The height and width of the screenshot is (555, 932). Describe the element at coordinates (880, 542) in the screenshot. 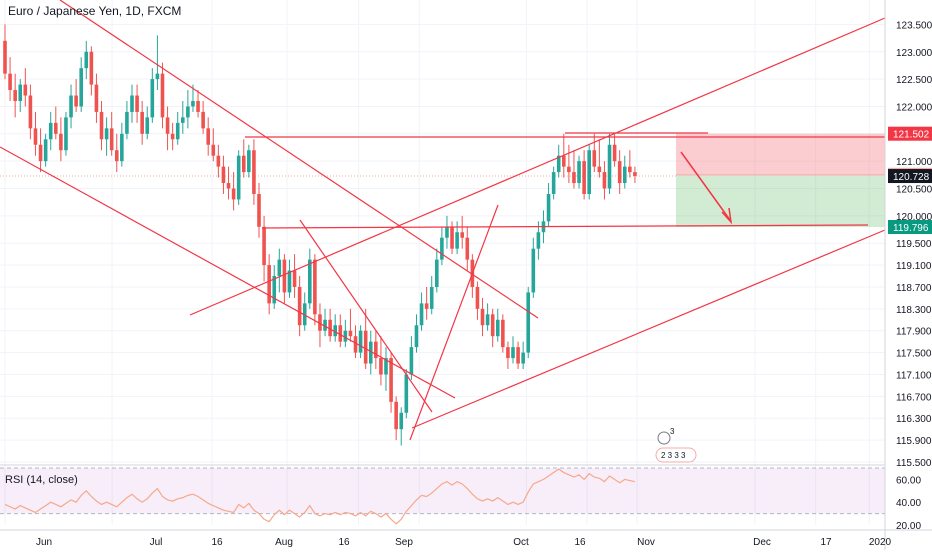

I see `time-tick-label: 2020` at that location.